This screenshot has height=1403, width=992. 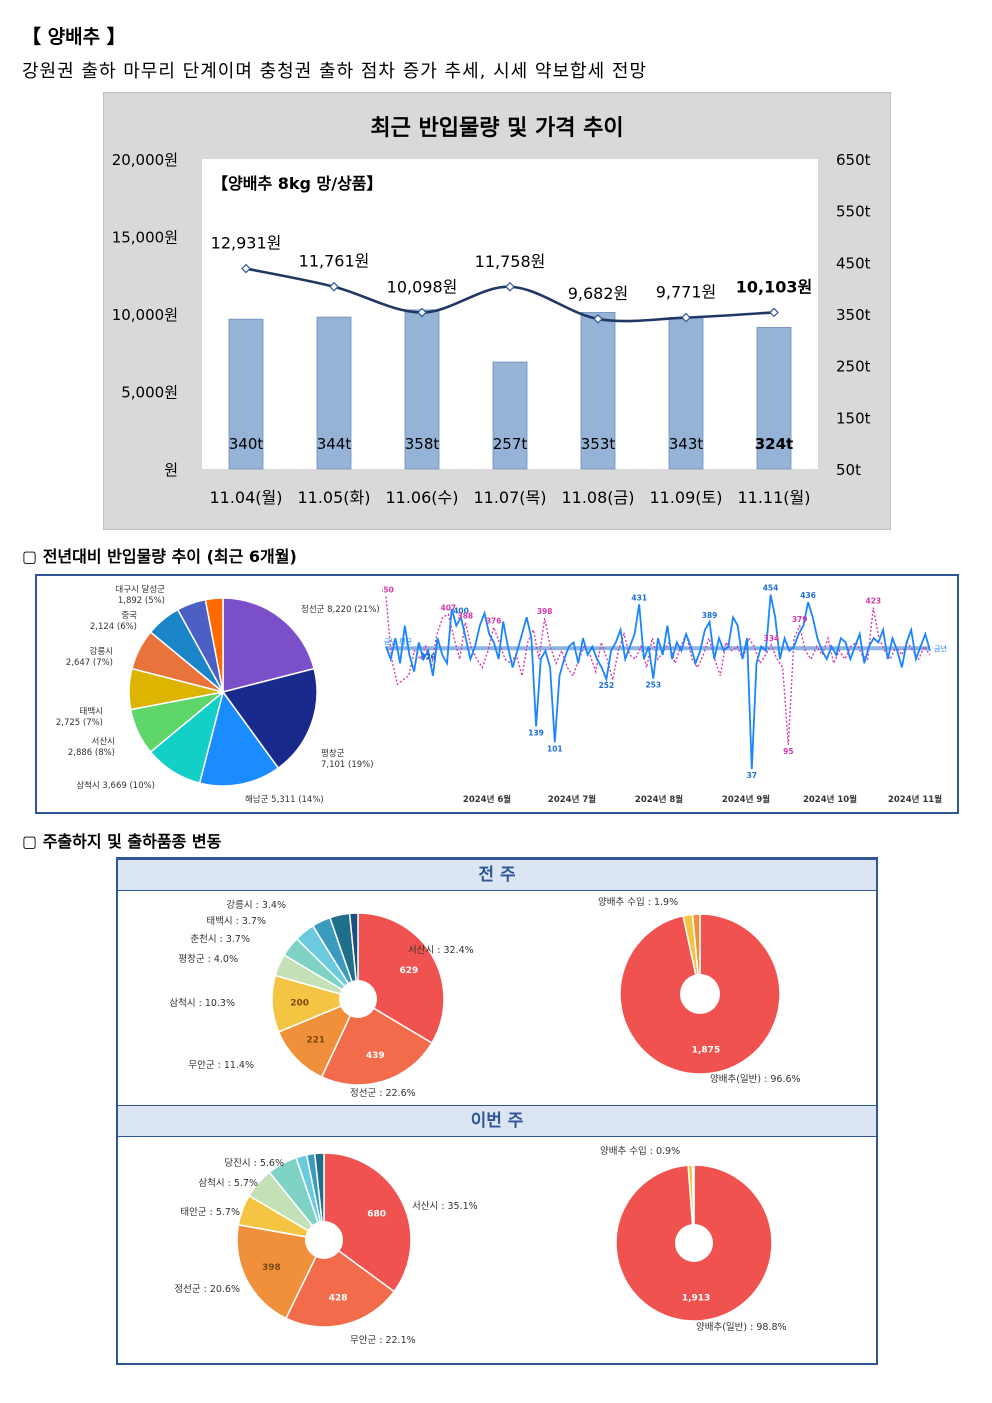 What do you see at coordinates (853, 367) in the screenshot?
I see `y-right-tick: 250t` at bounding box center [853, 367].